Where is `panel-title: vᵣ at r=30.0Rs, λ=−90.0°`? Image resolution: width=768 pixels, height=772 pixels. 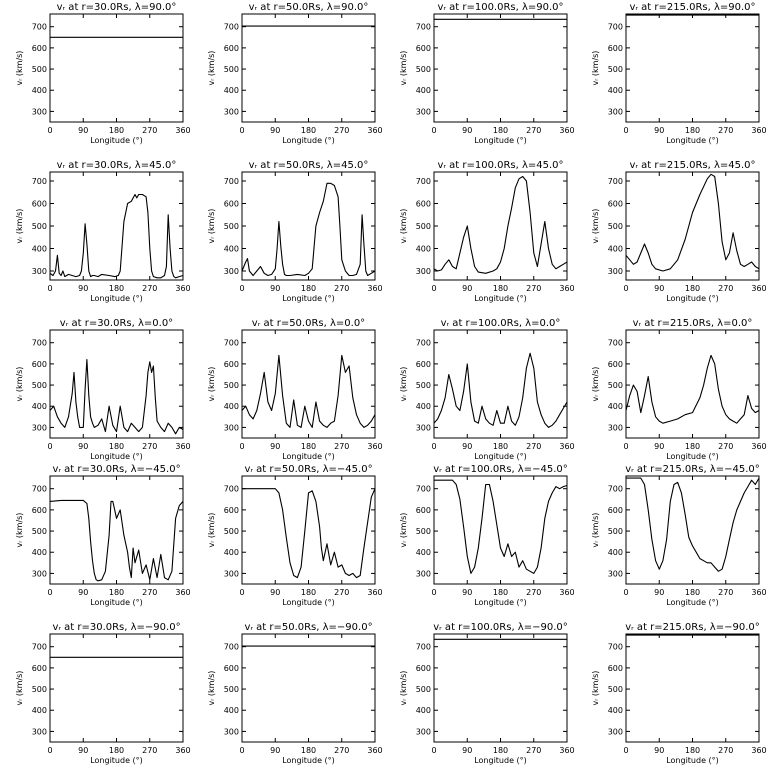
panel-title: vᵣ at r=30.0Rs, λ=−90.0° is located at coordinates (116, 627).